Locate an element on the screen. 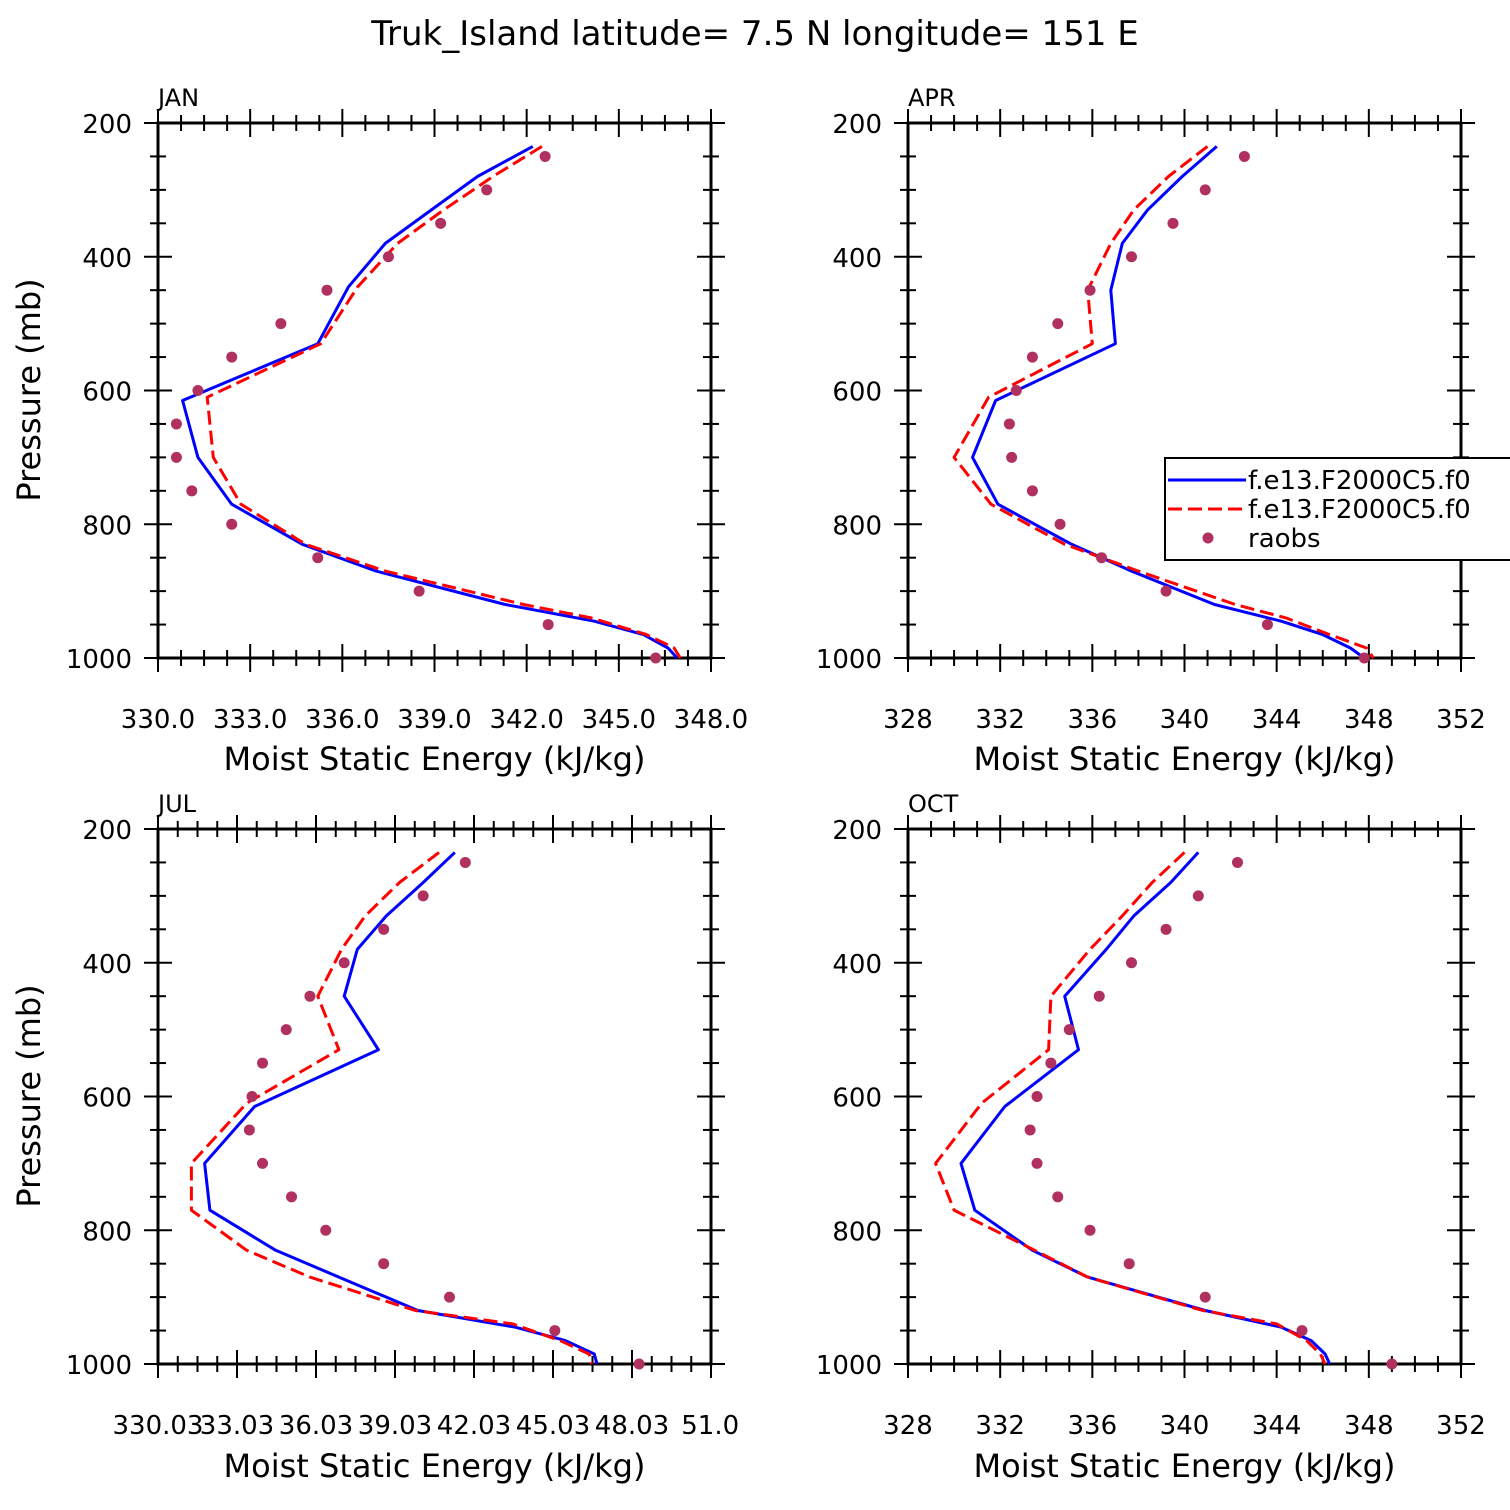 The image size is (1510, 1510). y-tick-label: 200 is located at coordinates (107, 125).